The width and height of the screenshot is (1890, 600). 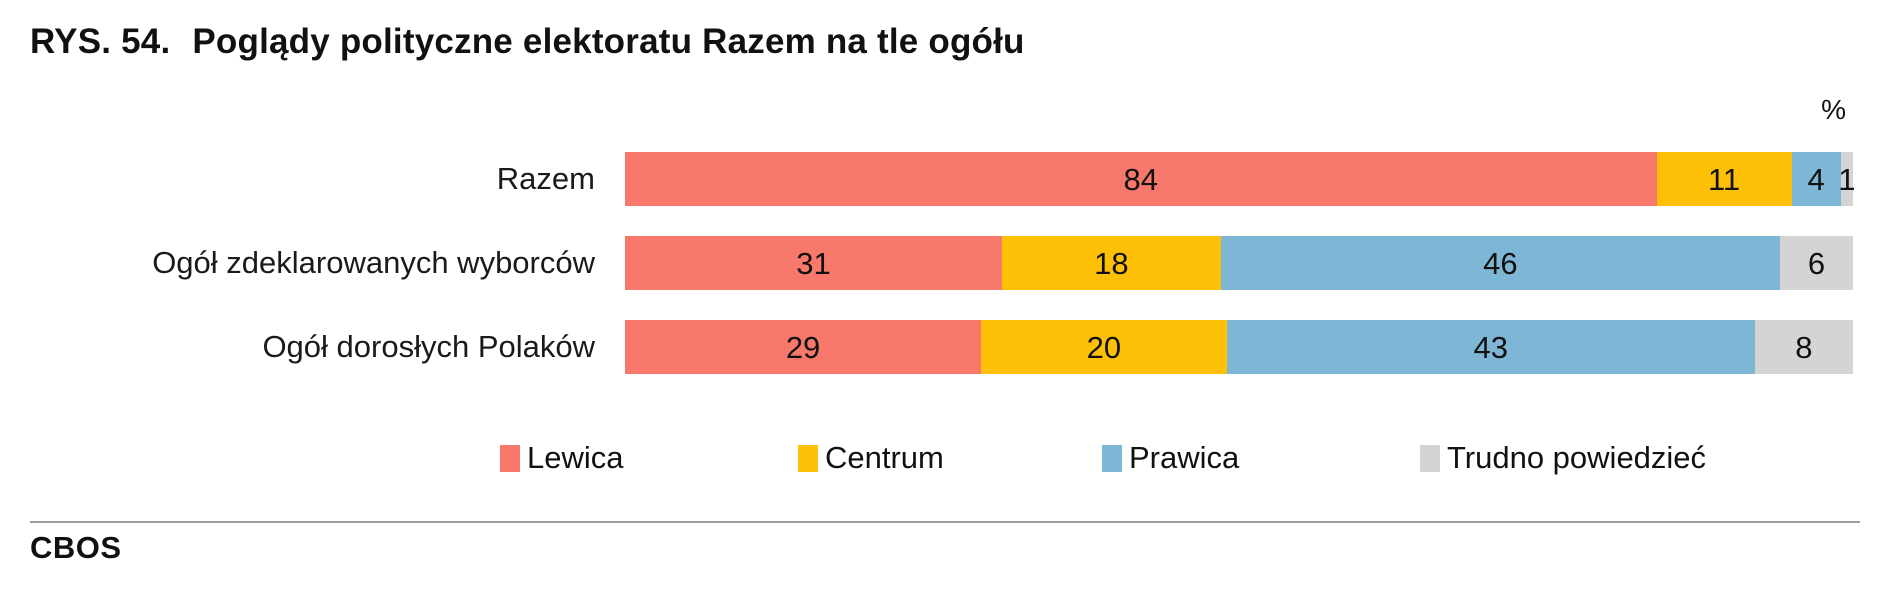 What do you see at coordinates (884, 457) in the screenshot?
I see `legend-label: Centrum` at bounding box center [884, 457].